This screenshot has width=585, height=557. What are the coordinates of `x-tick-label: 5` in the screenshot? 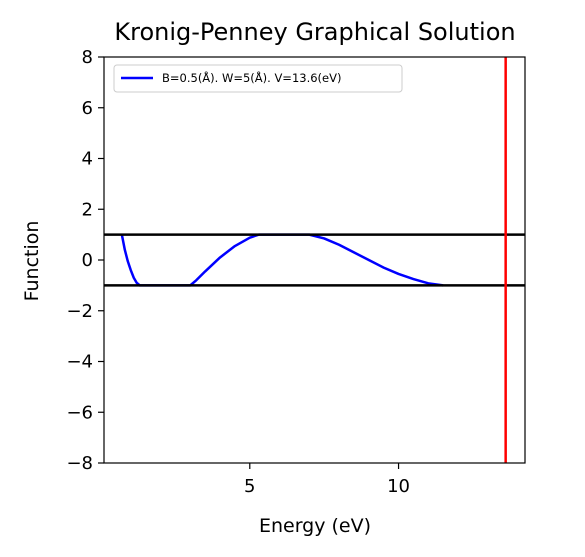 It's located at (249, 486).